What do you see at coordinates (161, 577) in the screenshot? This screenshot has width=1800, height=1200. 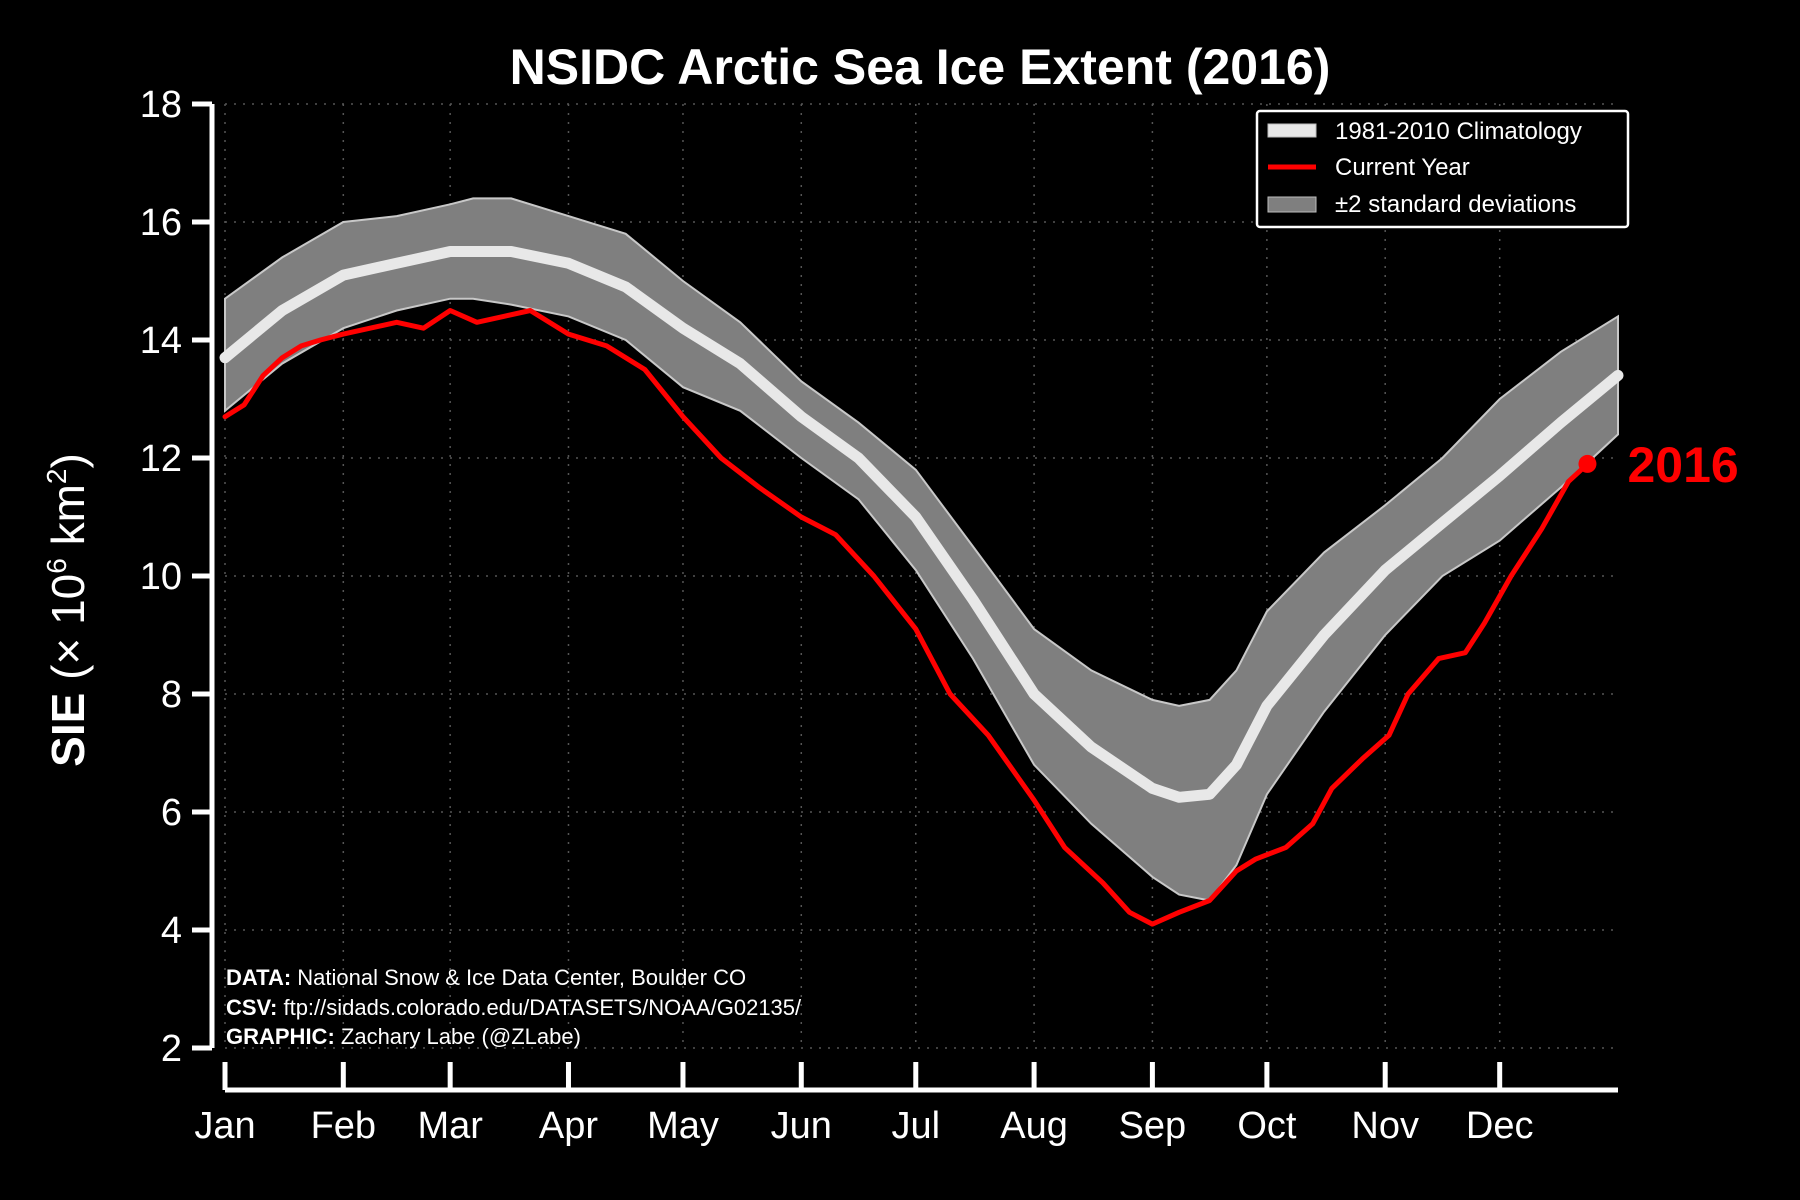 I see `y-tick-label: 10` at bounding box center [161, 577].